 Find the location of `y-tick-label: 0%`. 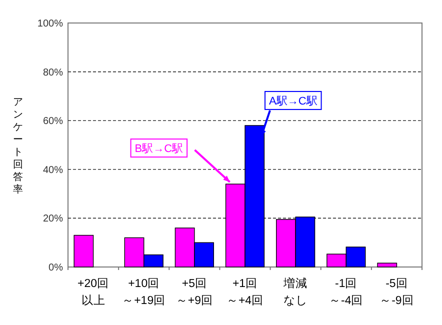

y-tick-label: 0% is located at coordinates (56, 268).